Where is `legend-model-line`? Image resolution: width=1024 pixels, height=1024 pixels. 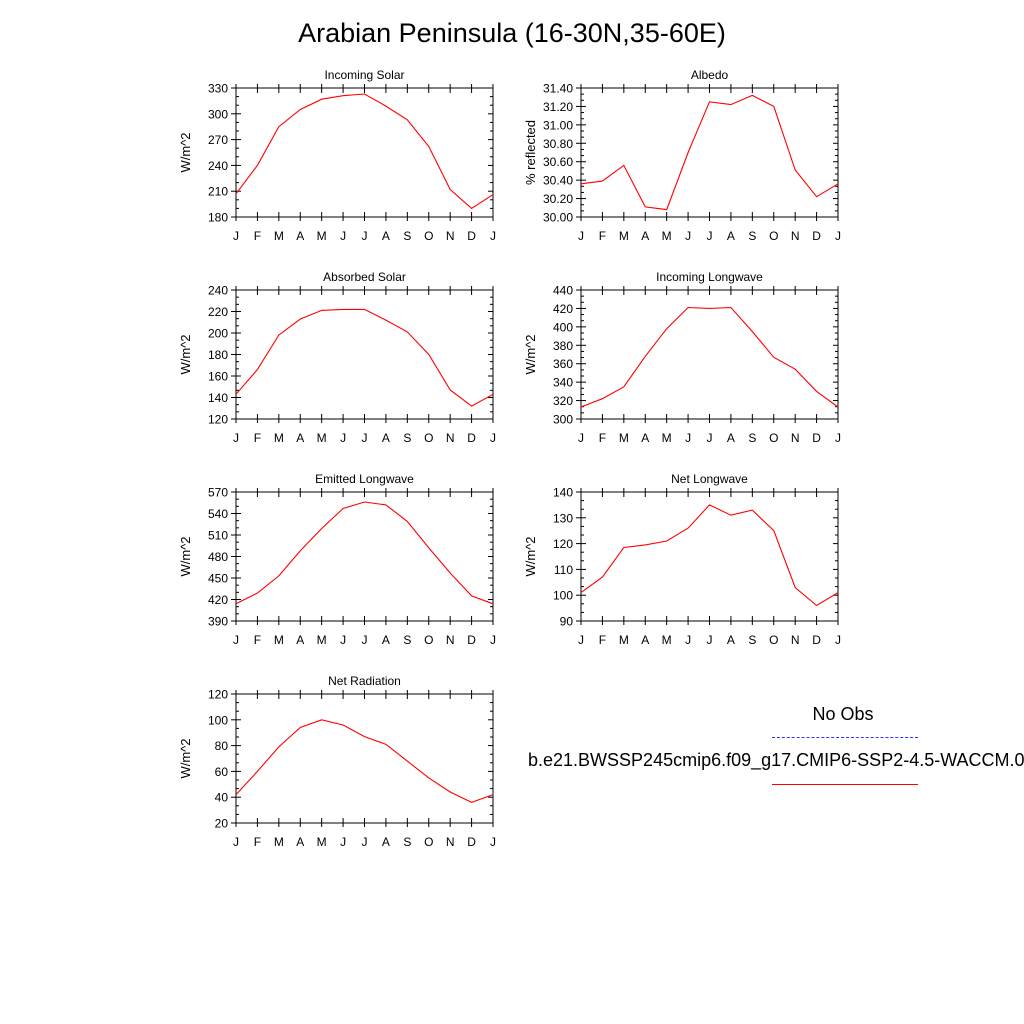 legend-model-line is located at coordinates (845, 784).